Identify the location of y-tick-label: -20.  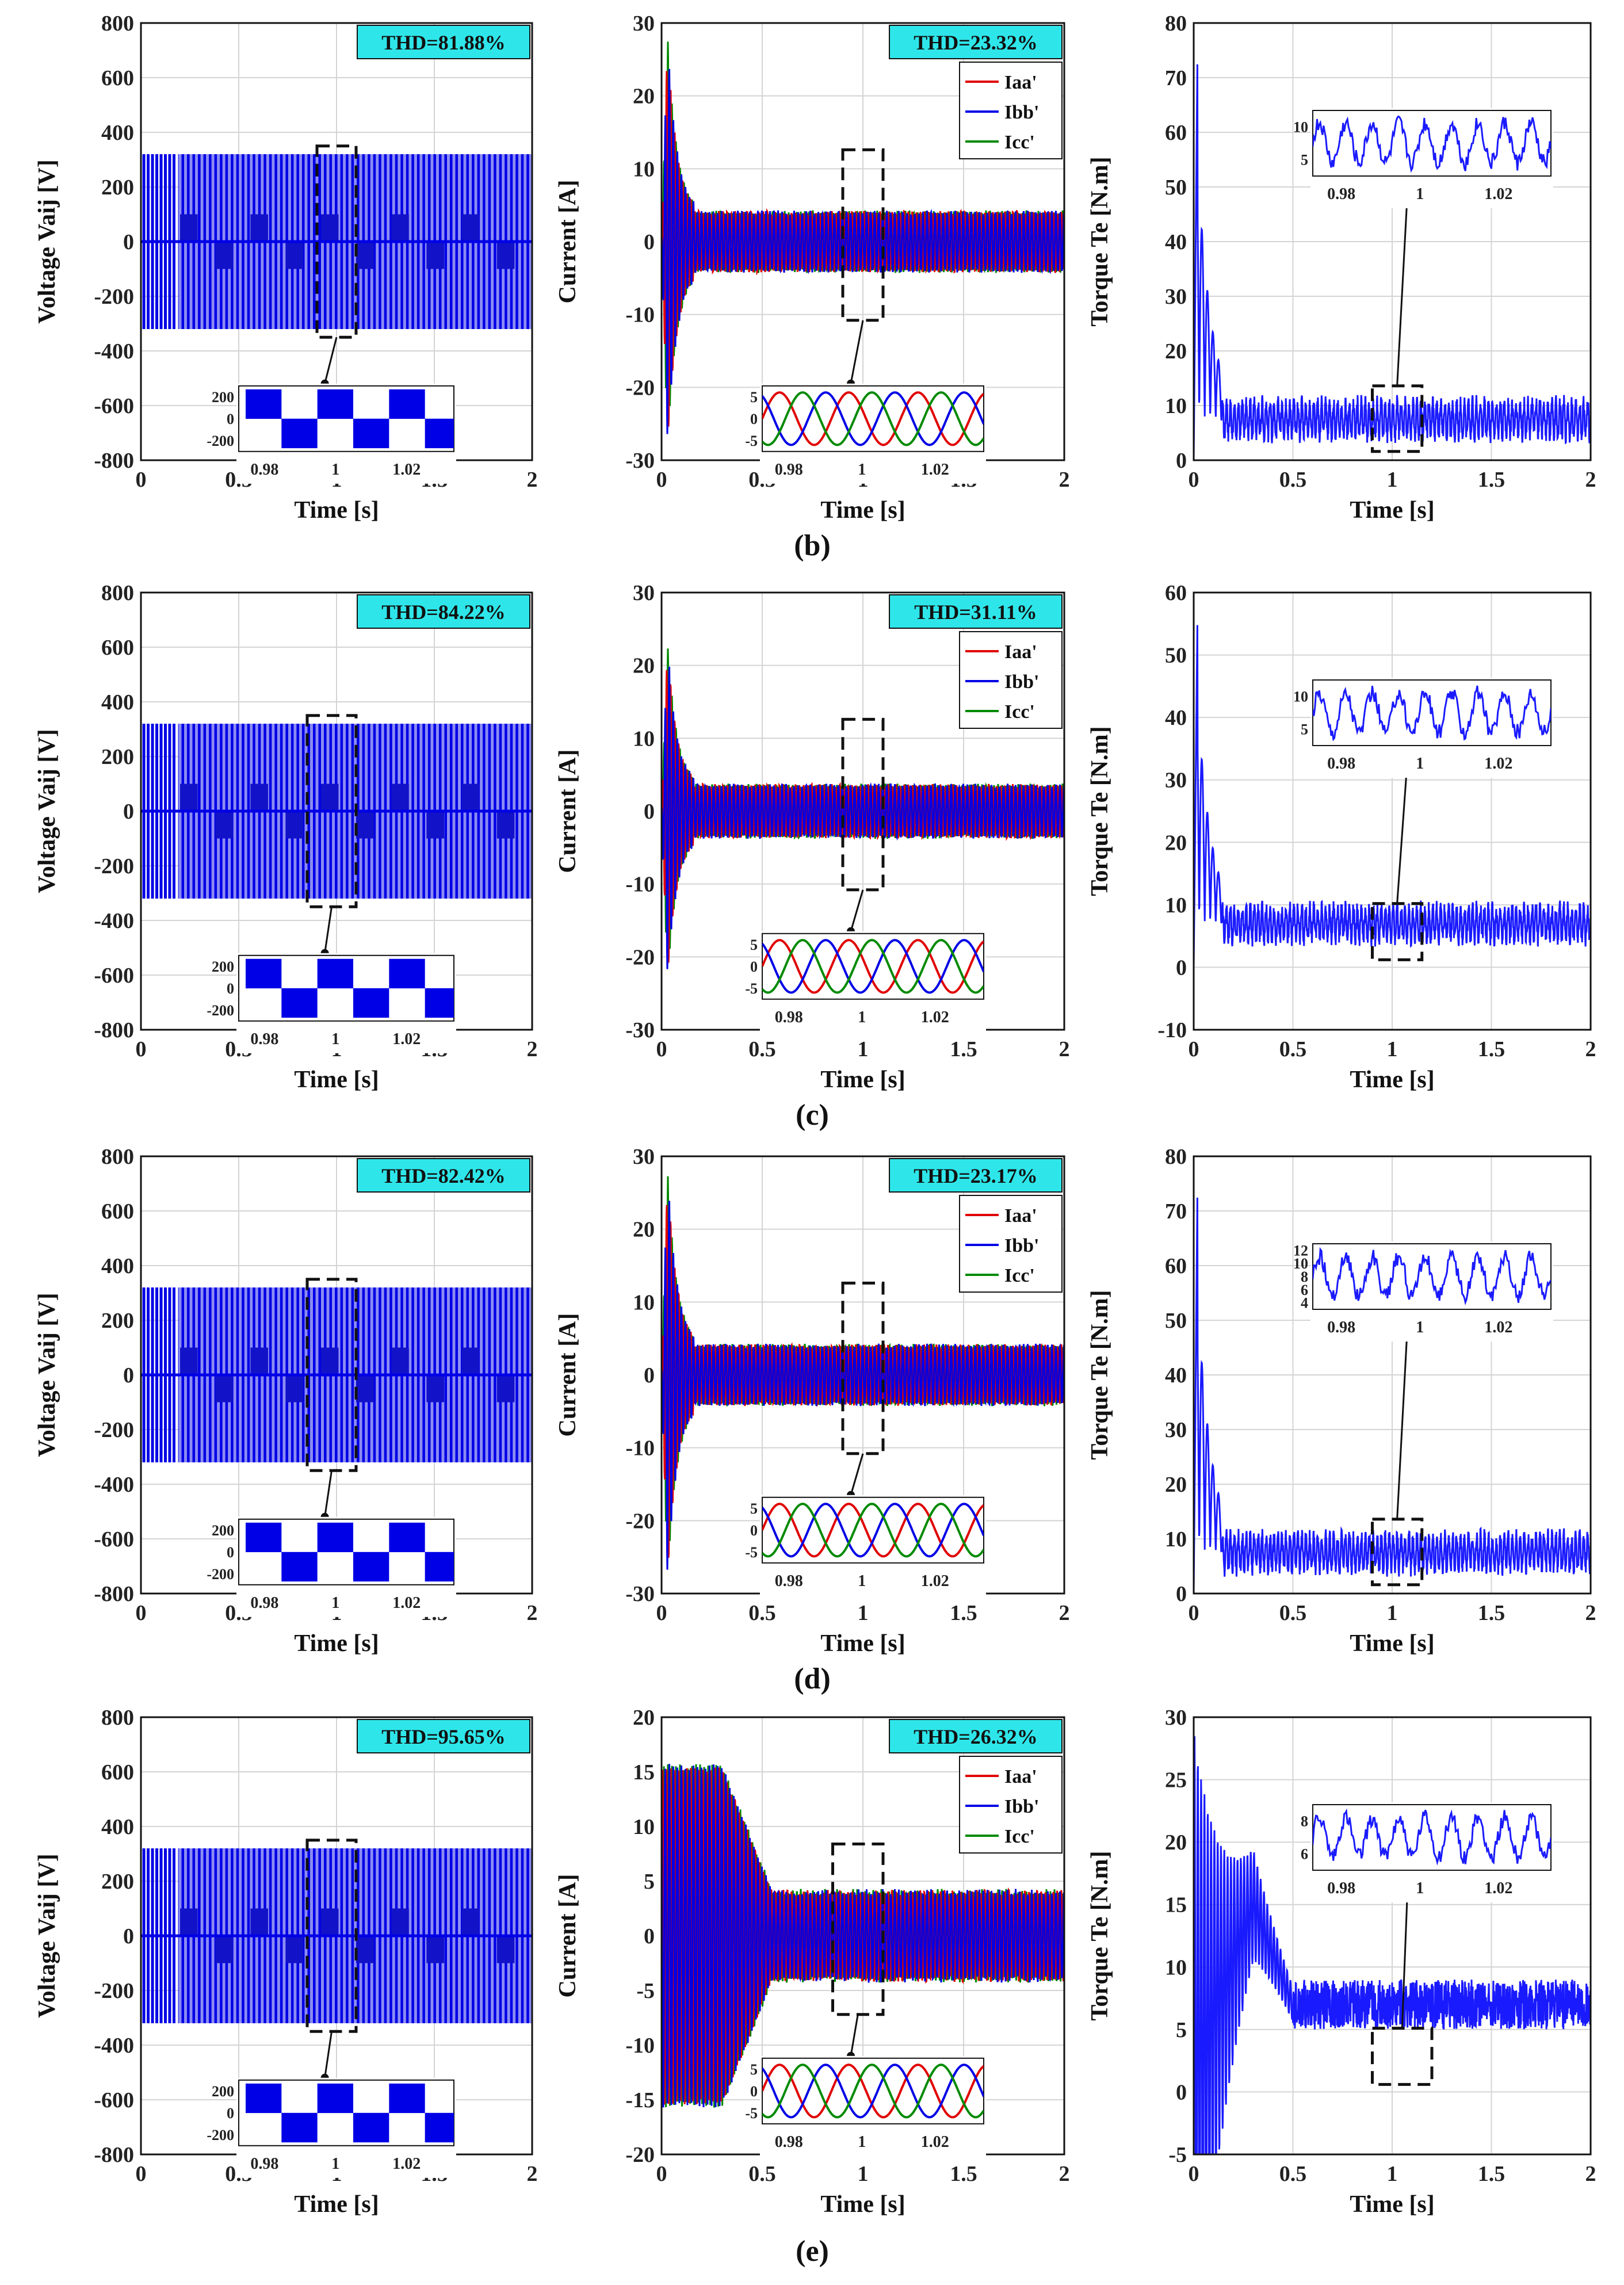
(640, 2155).